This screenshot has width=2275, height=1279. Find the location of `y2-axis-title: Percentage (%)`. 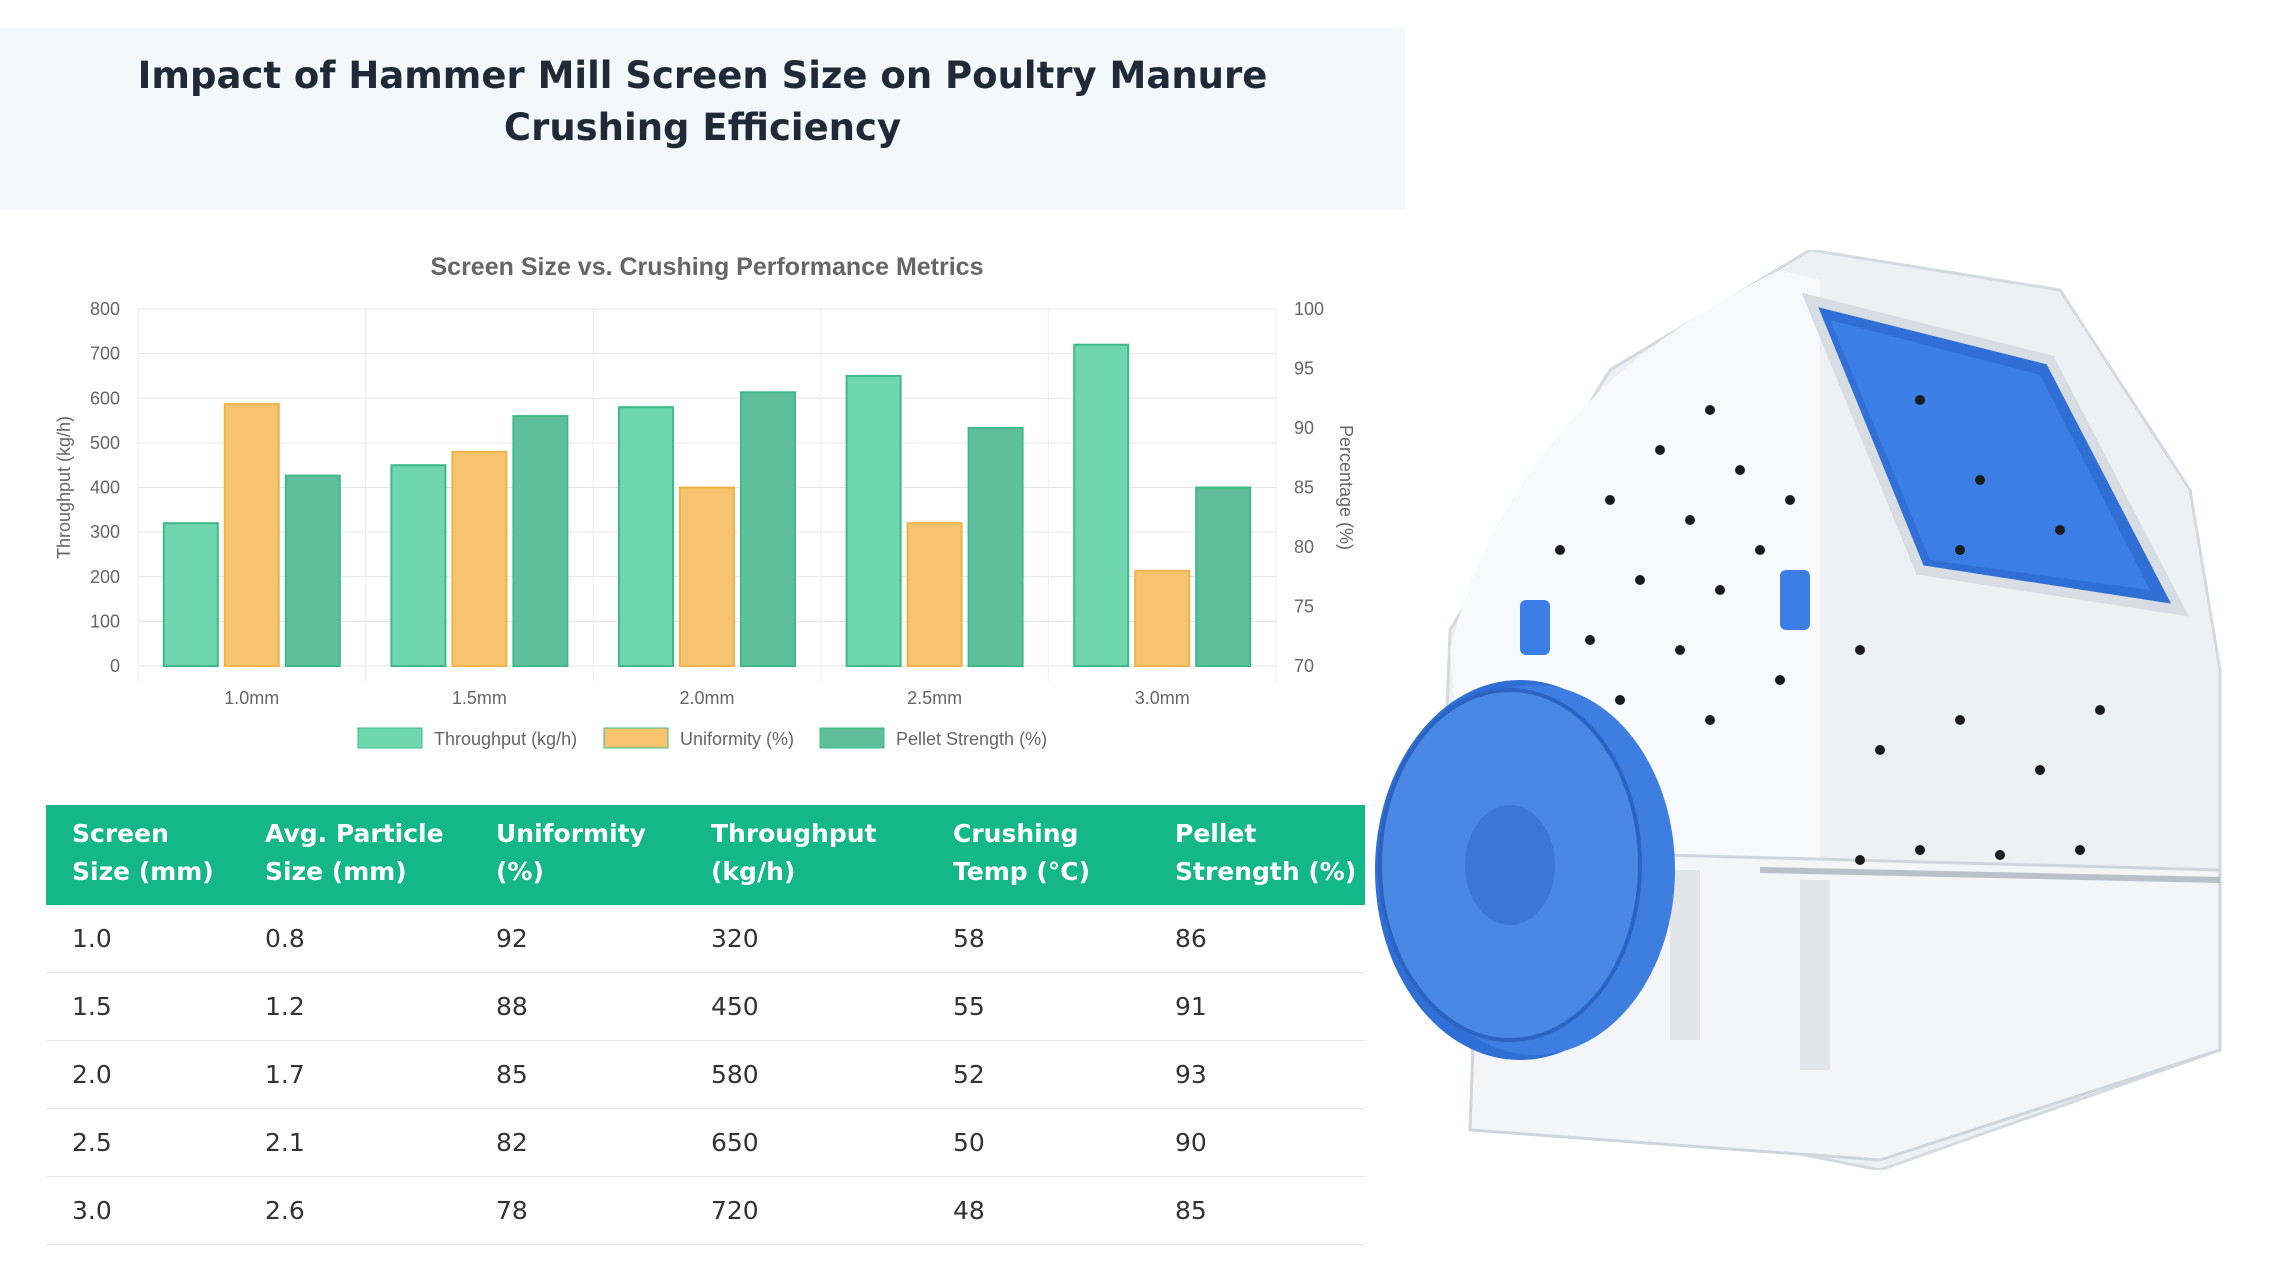

y2-axis-title: Percentage (%) is located at coordinates (1346, 487).